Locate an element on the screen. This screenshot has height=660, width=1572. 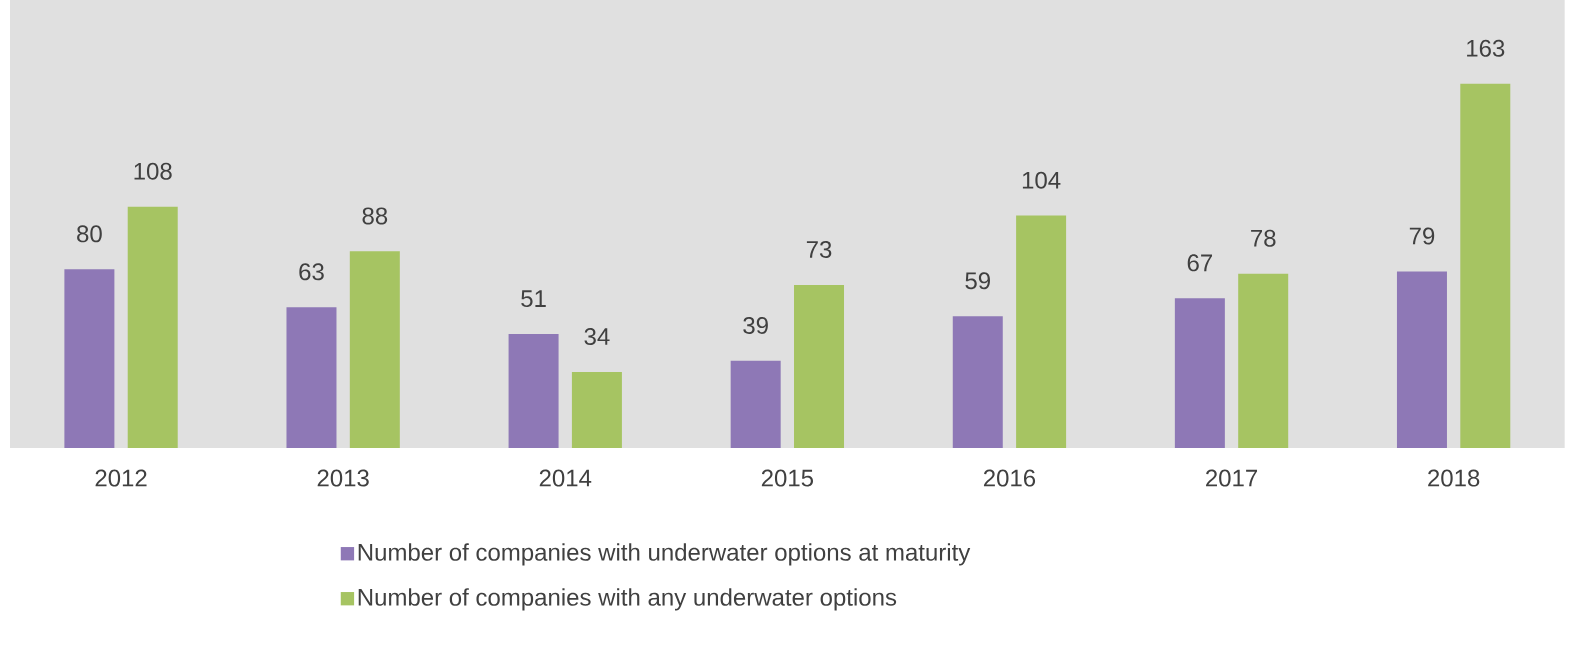
x-tick-label: 2016 is located at coordinates (1009, 478).